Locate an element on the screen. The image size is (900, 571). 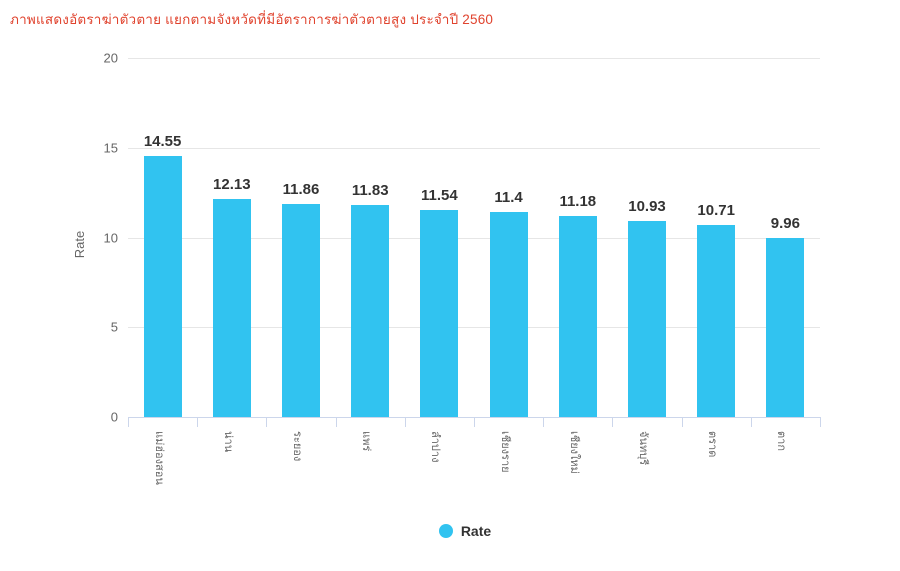
bar-value-label: 11.54 is located at coordinates (439, 195).